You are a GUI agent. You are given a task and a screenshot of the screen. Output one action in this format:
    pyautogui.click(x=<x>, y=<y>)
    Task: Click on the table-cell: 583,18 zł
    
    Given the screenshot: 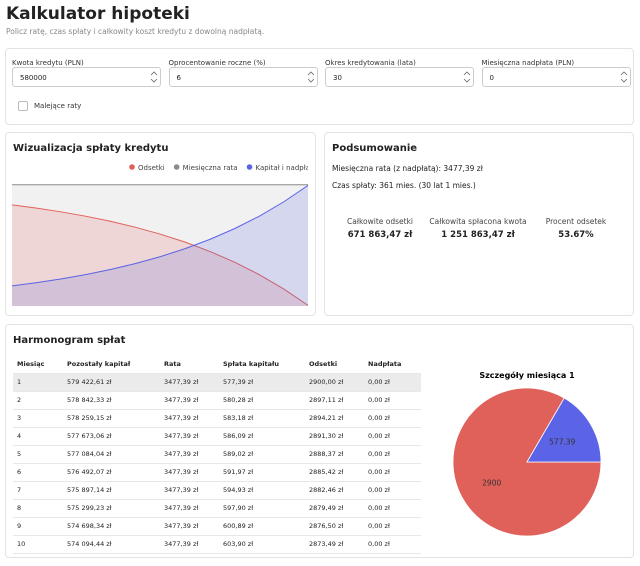 What is the action you would take?
    pyautogui.click(x=262, y=418)
    